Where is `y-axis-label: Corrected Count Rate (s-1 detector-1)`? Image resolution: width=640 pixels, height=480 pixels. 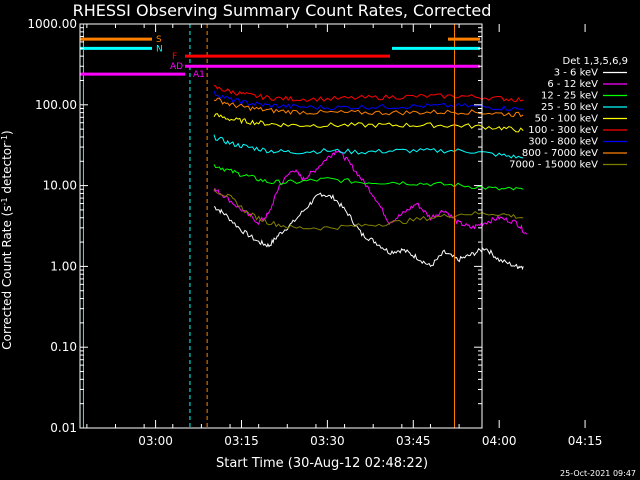 y-axis-label: Corrected Count Rate (s-1 detector-1) is located at coordinates (7, 239).